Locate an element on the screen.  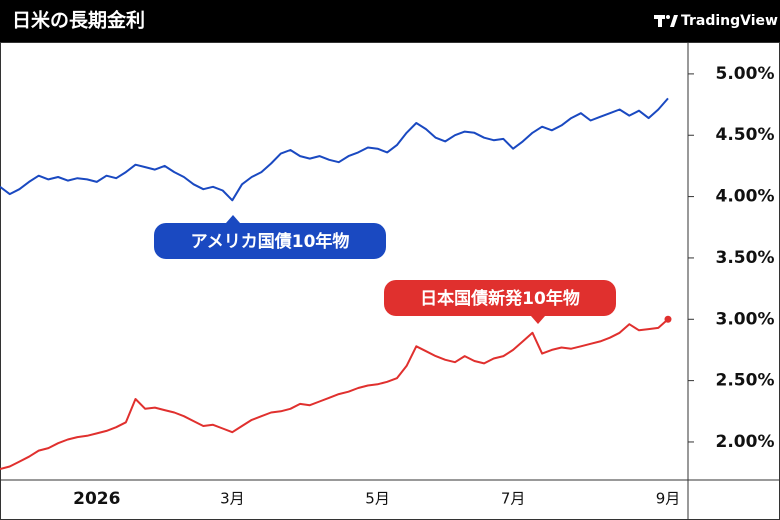
y-tick-label: 2.50% is located at coordinates (745, 381).